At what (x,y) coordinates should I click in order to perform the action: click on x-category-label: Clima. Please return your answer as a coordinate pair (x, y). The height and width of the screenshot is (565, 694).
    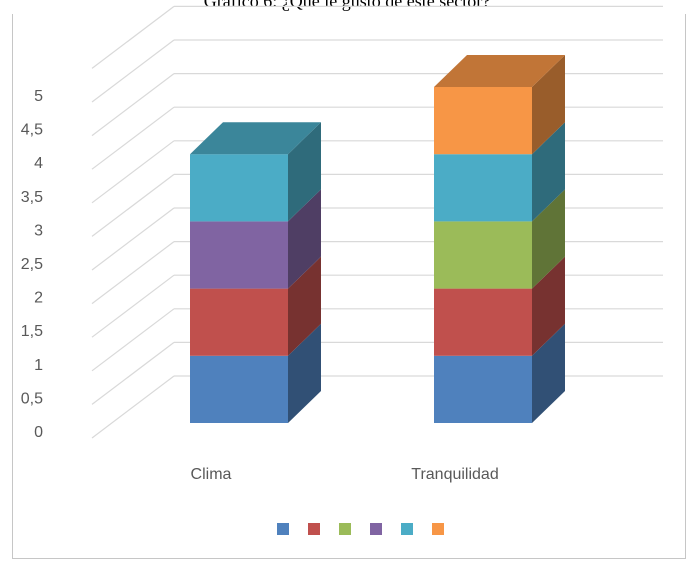
    Looking at the image, I should click on (211, 474).